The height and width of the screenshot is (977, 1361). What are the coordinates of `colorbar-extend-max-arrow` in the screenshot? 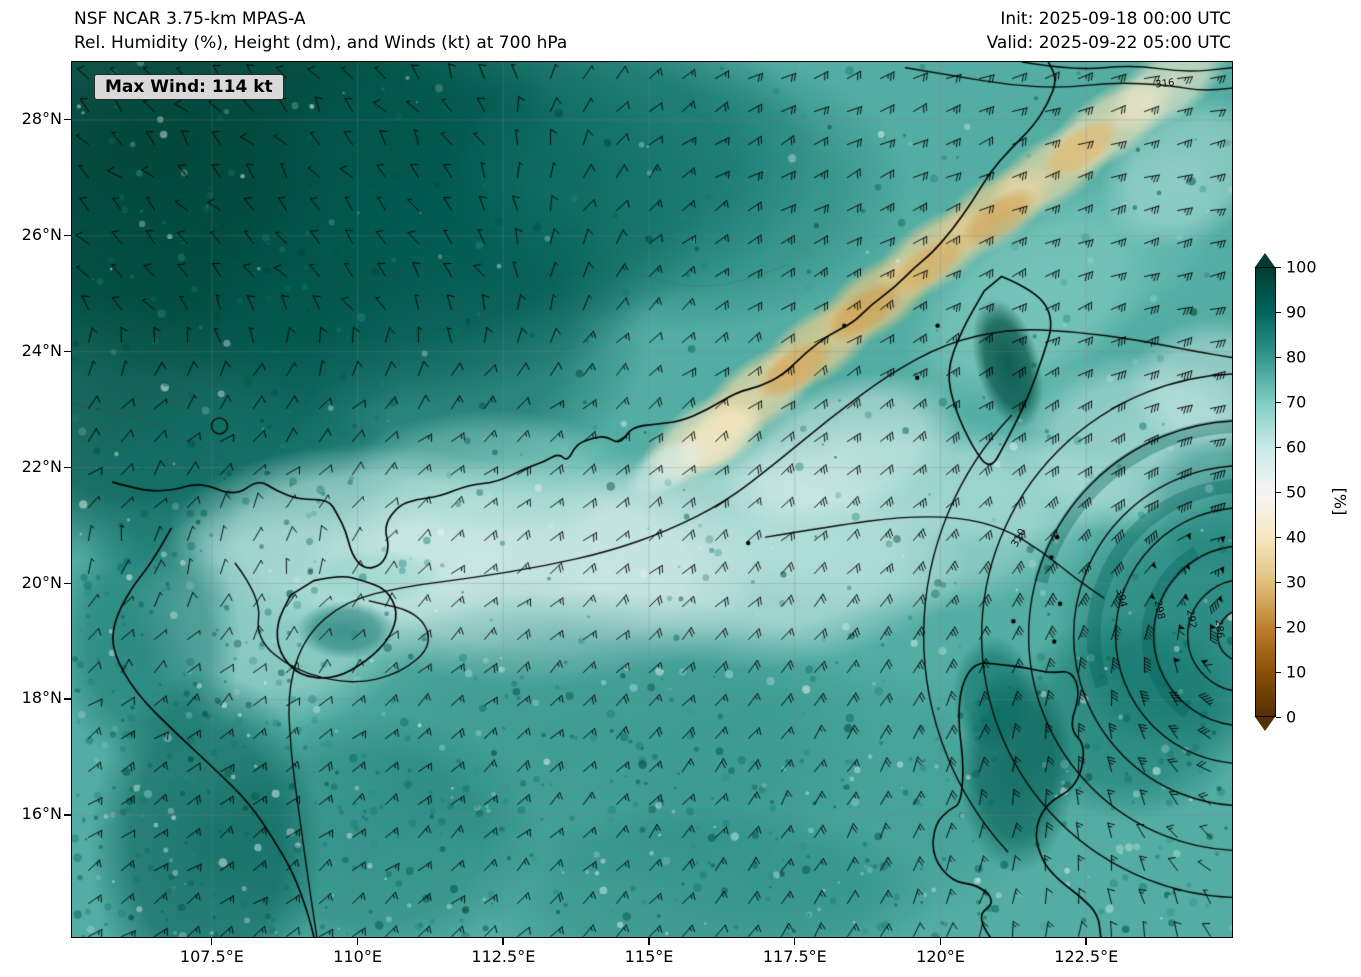 It's located at (1265, 260).